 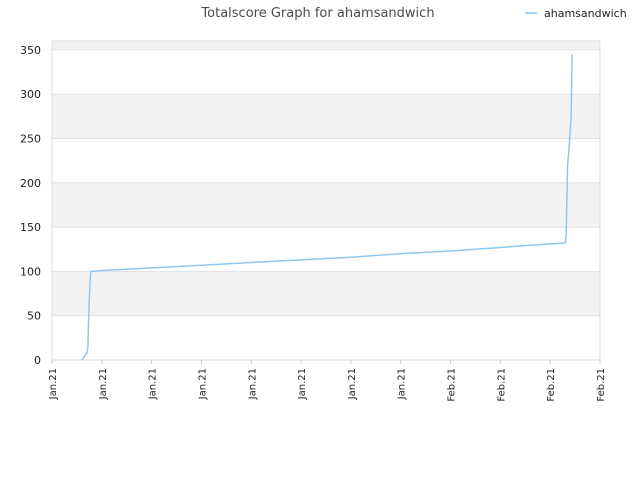 What do you see at coordinates (30, 271) in the screenshot?
I see `y-tick-label: 100` at bounding box center [30, 271].